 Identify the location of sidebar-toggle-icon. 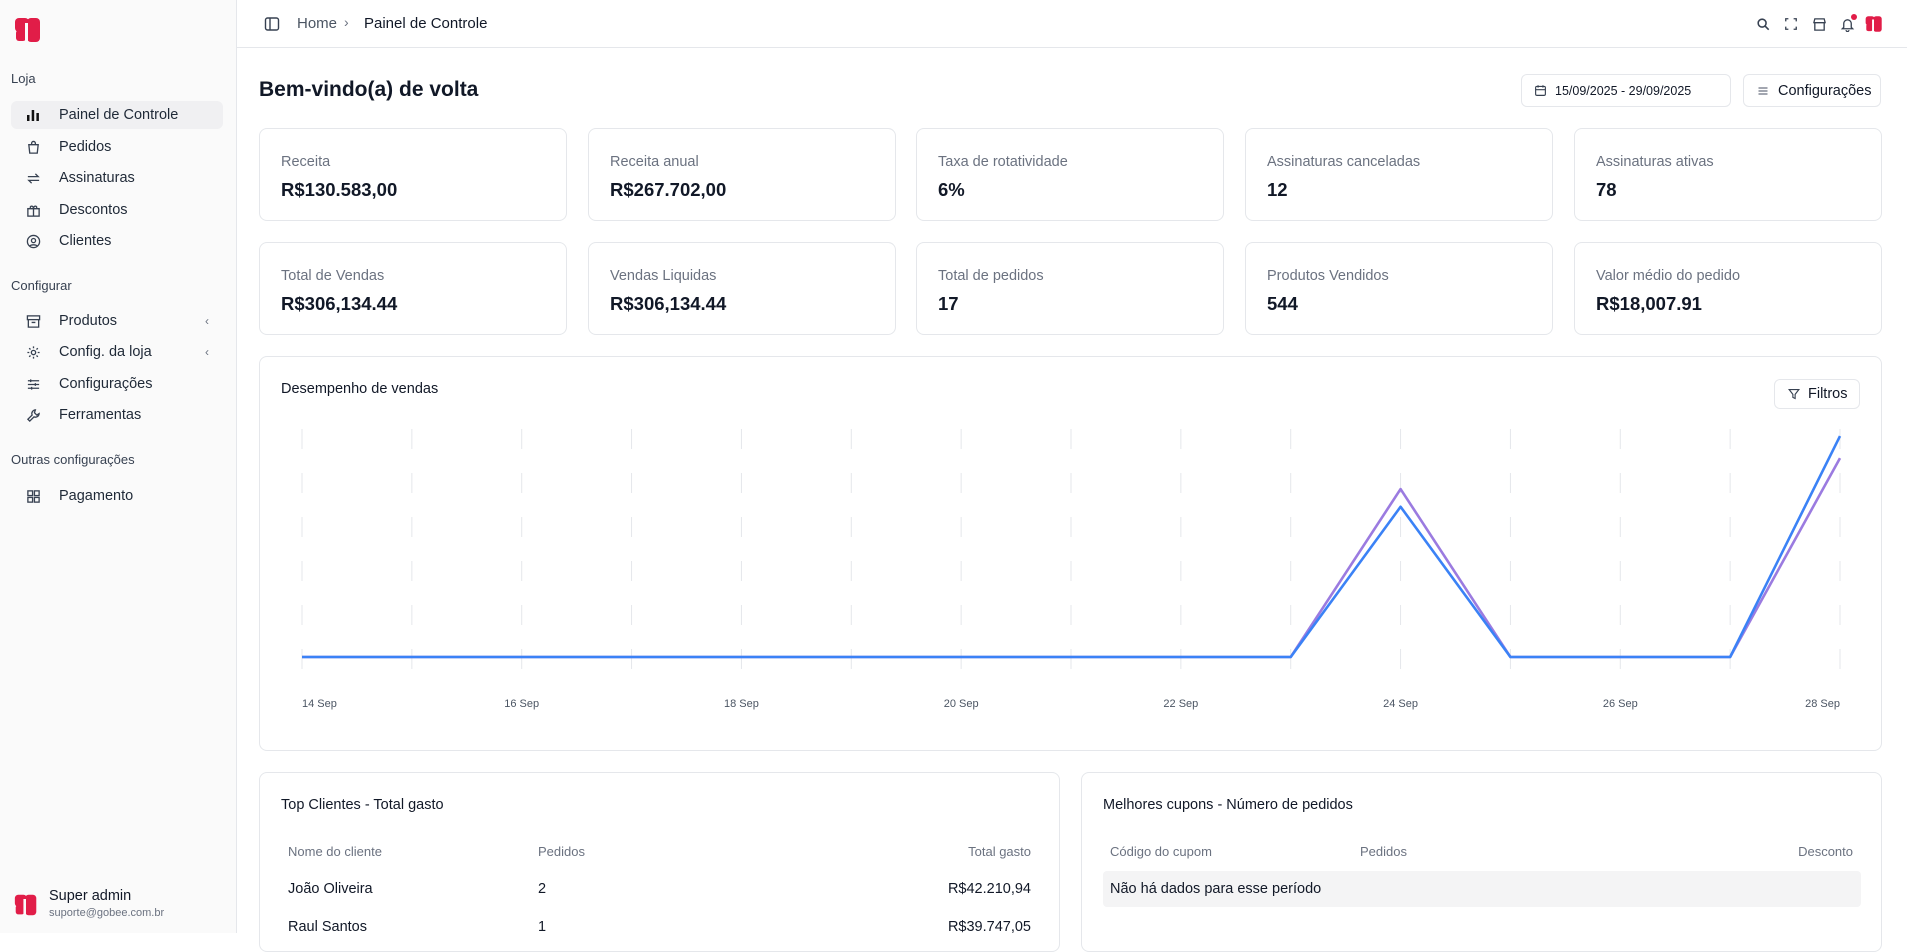
(272, 24).